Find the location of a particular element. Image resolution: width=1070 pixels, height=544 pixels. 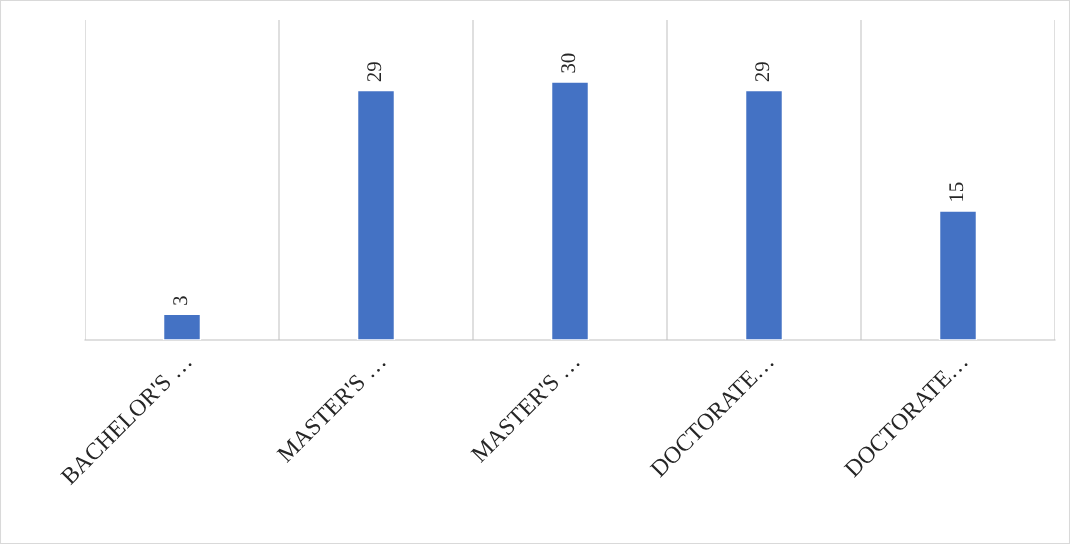

data-label: 30 is located at coordinates (568, 63).